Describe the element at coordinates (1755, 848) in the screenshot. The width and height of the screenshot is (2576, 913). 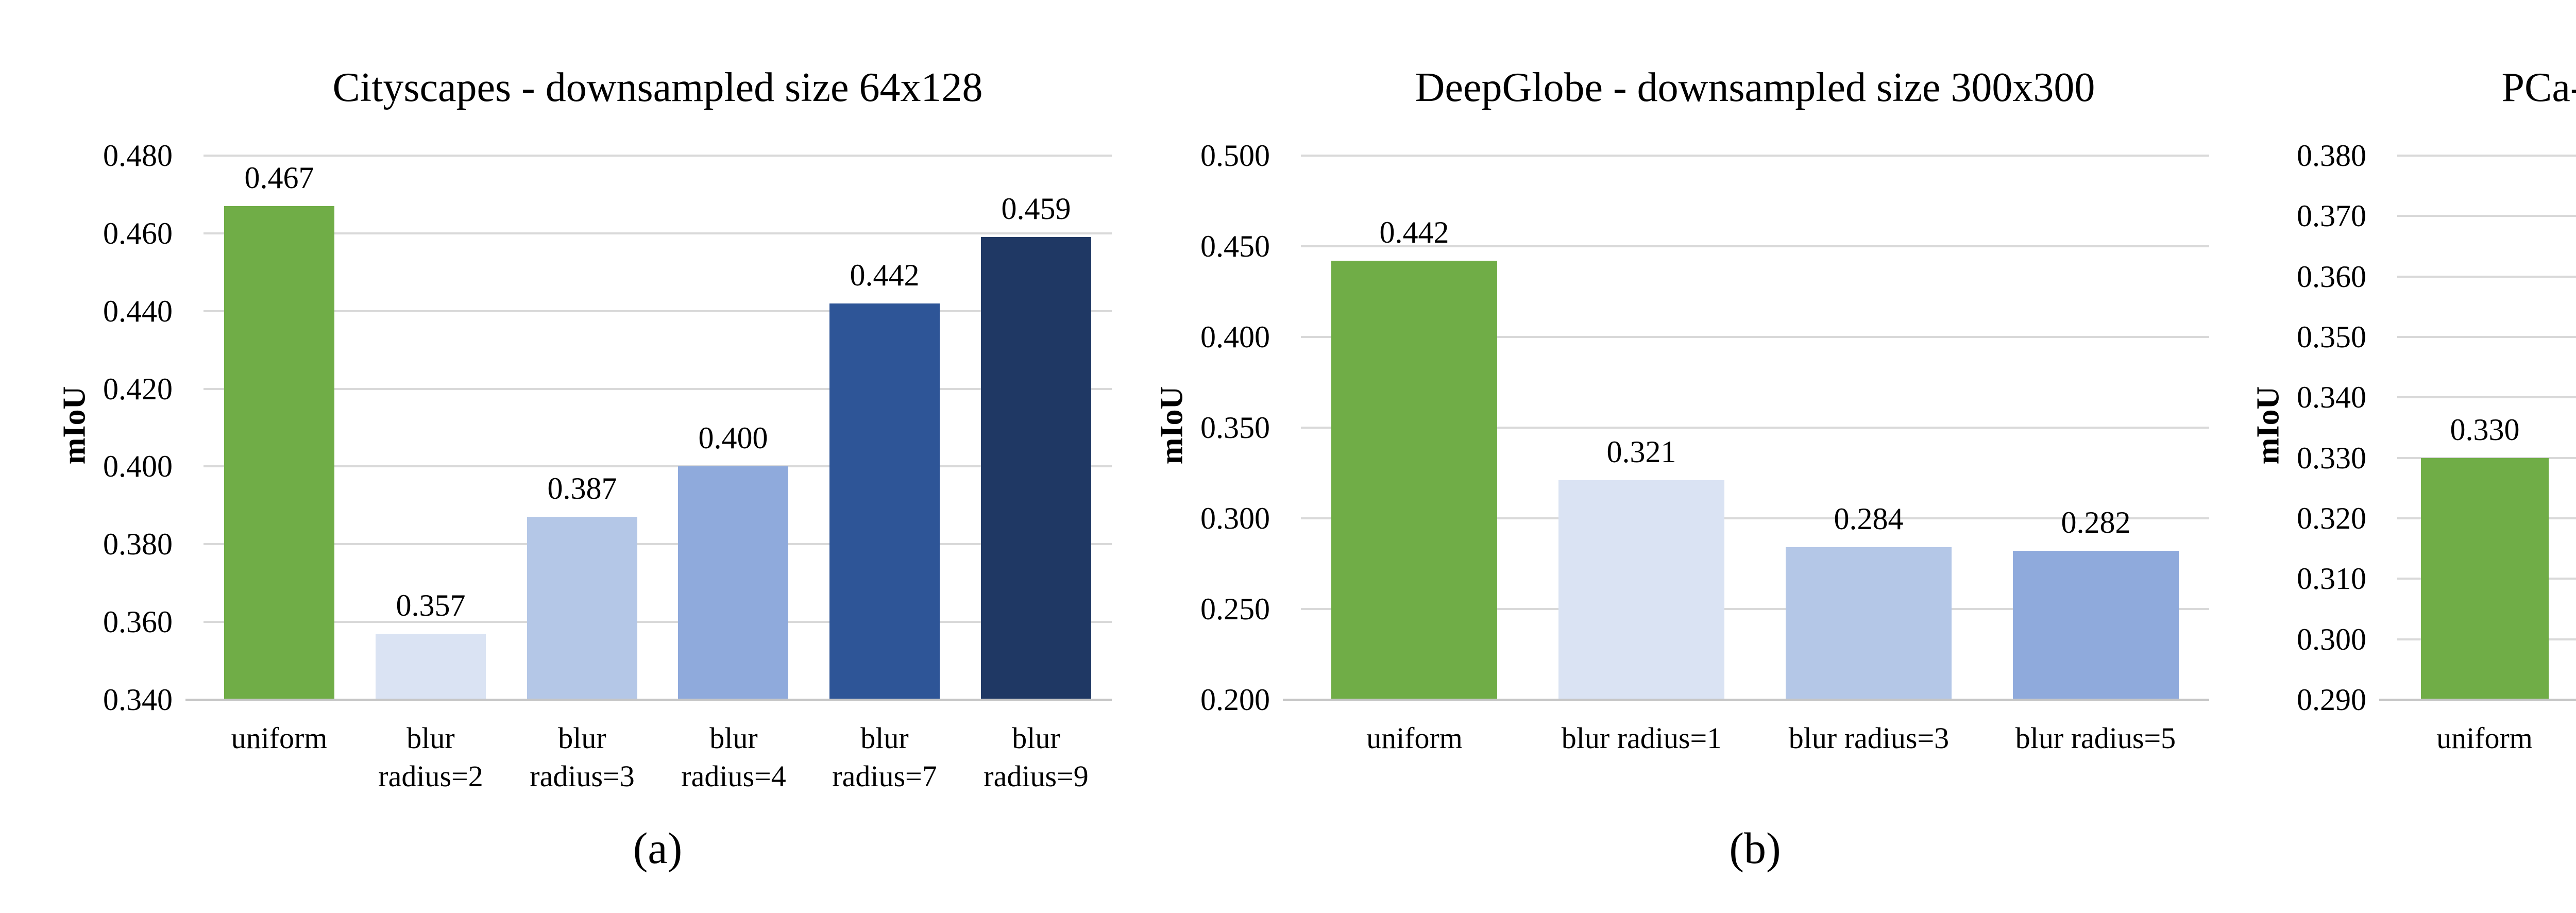
I see `chart-caption: (b)` at that location.